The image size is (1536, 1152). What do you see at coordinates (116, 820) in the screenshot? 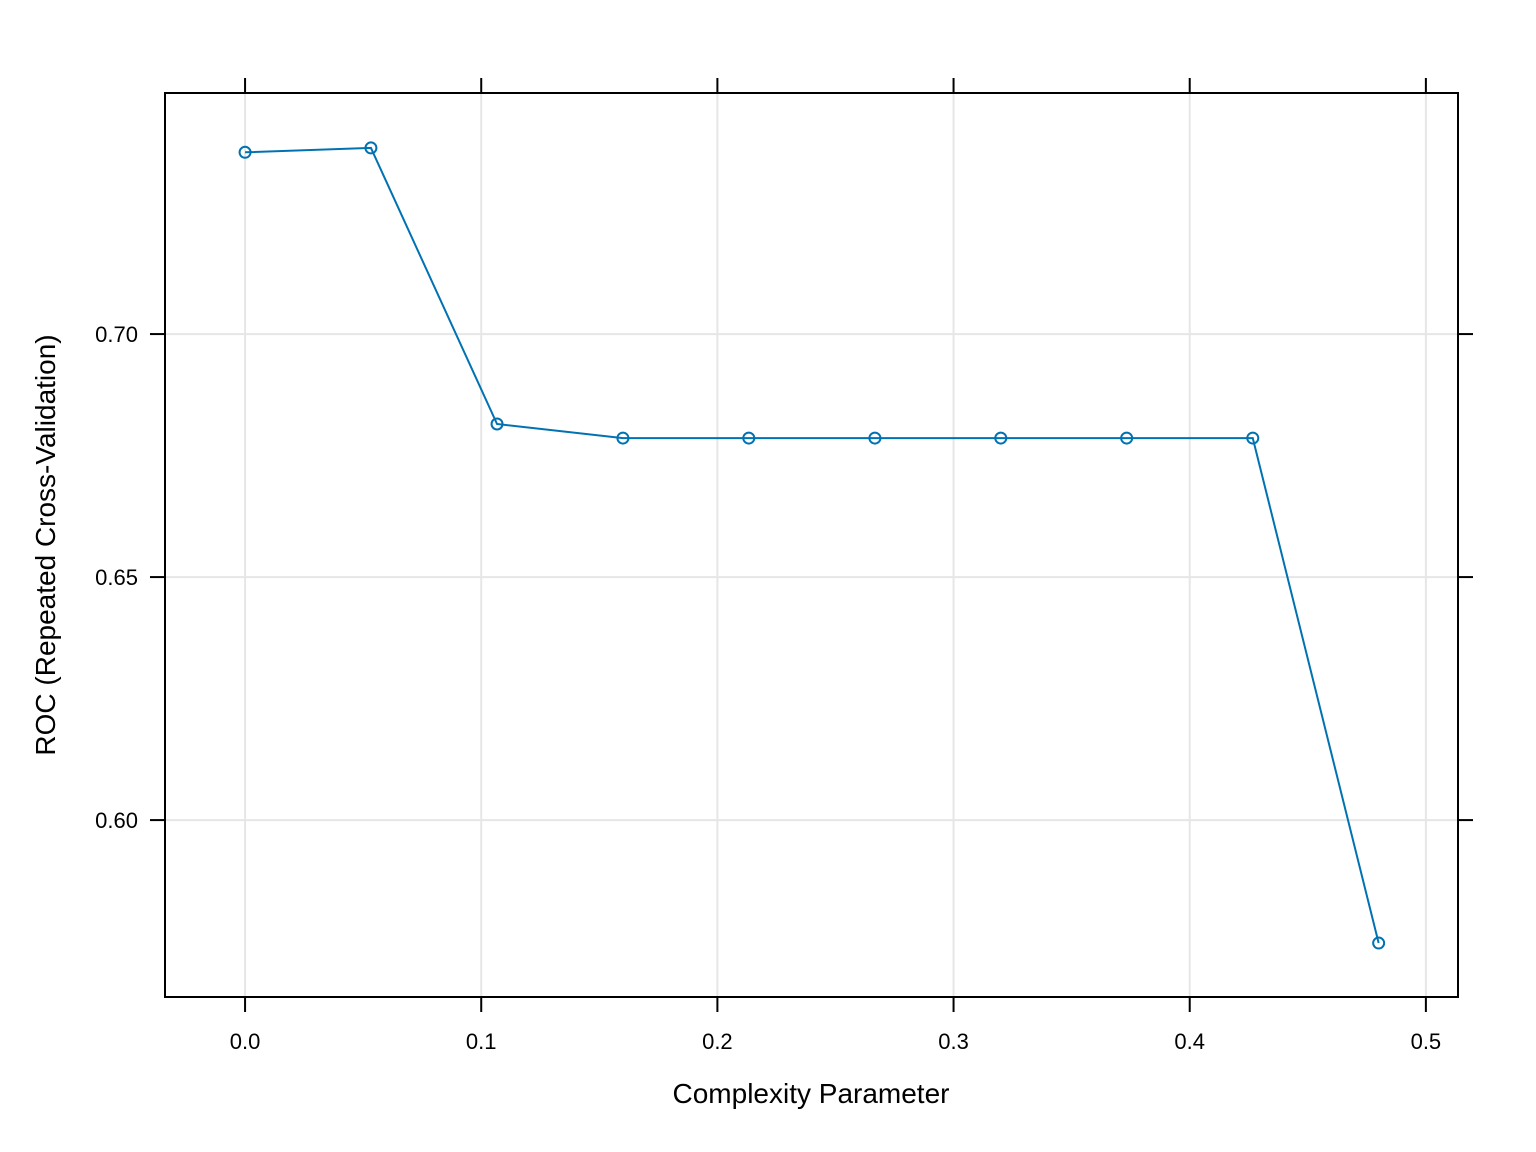
I see `y-tick-label: 0.60` at bounding box center [116, 820].